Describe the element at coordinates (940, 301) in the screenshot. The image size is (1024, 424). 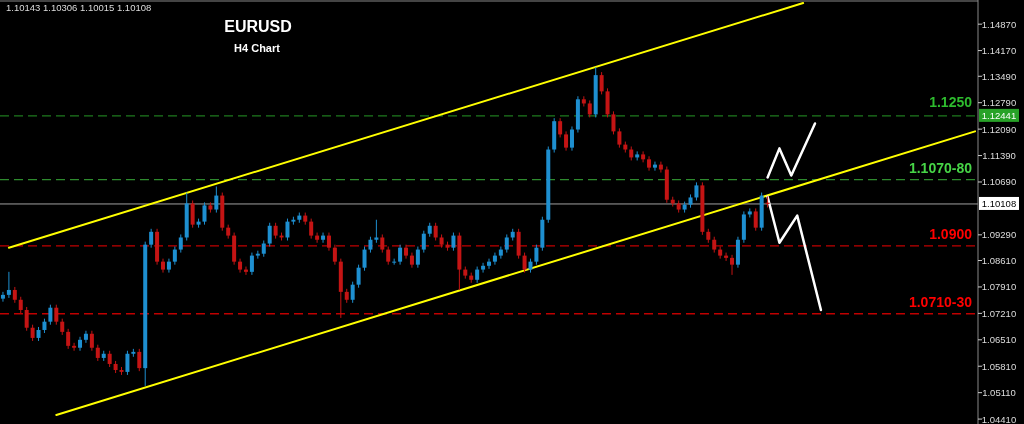
I see `annotation: 1.0710-30` at that location.